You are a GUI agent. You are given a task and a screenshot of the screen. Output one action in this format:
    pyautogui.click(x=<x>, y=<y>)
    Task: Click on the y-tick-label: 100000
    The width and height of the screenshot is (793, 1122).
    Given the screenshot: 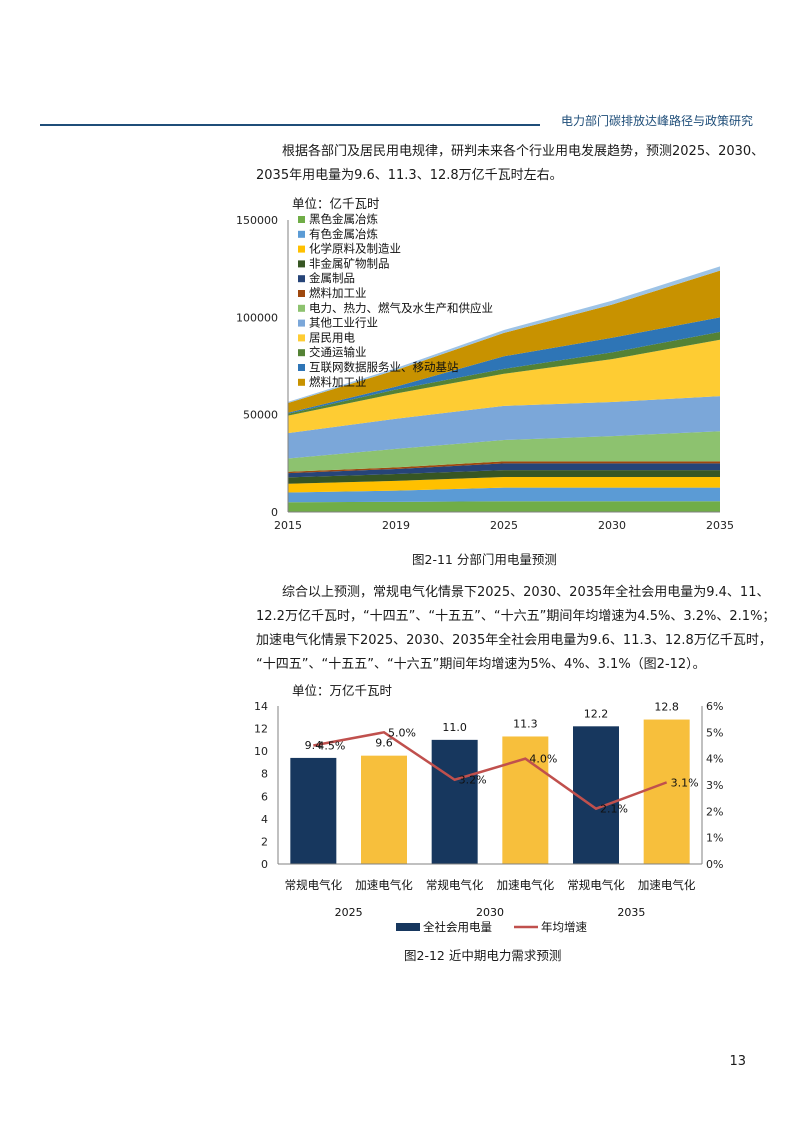 What is the action you would take?
    pyautogui.click(x=257, y=317)
    